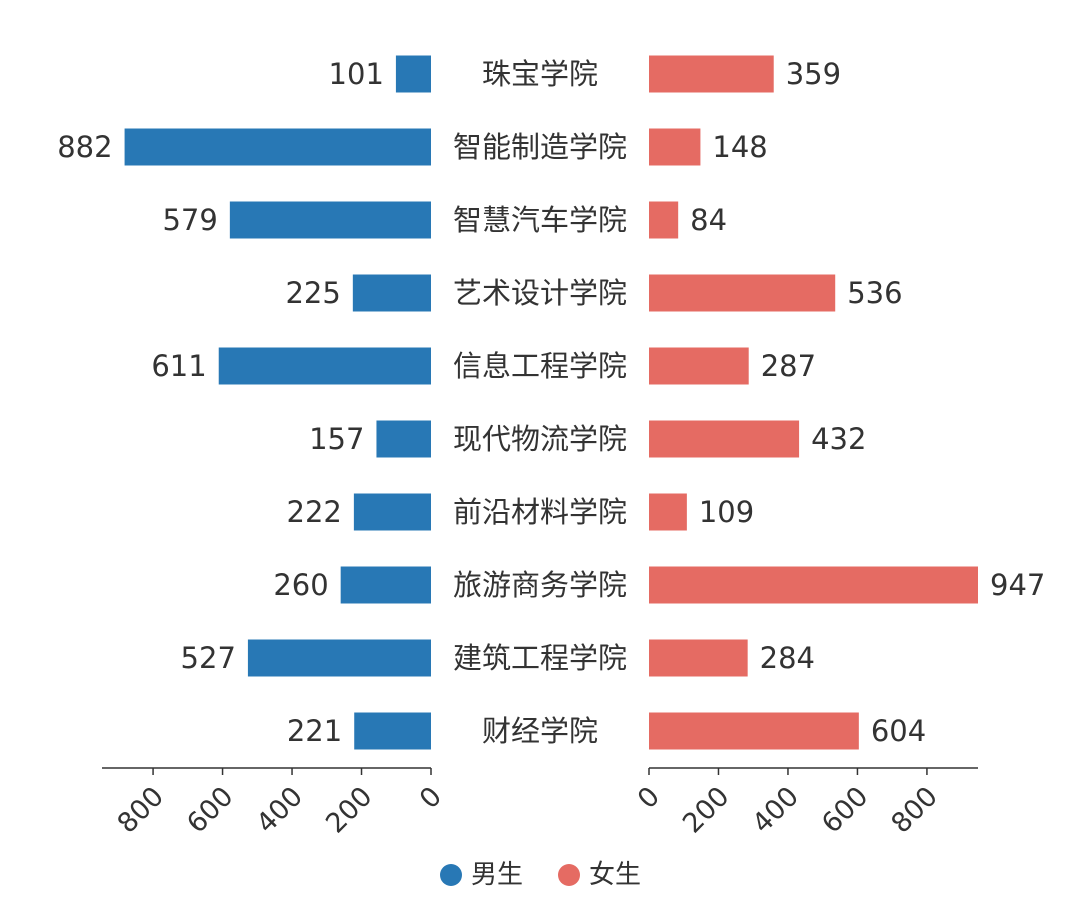 Image resolution: width=1080 pixels, height=918 pixels. Describe the element at coordinates (336, 439) in the screenshot. I see `male-value-label: 157` at that location.